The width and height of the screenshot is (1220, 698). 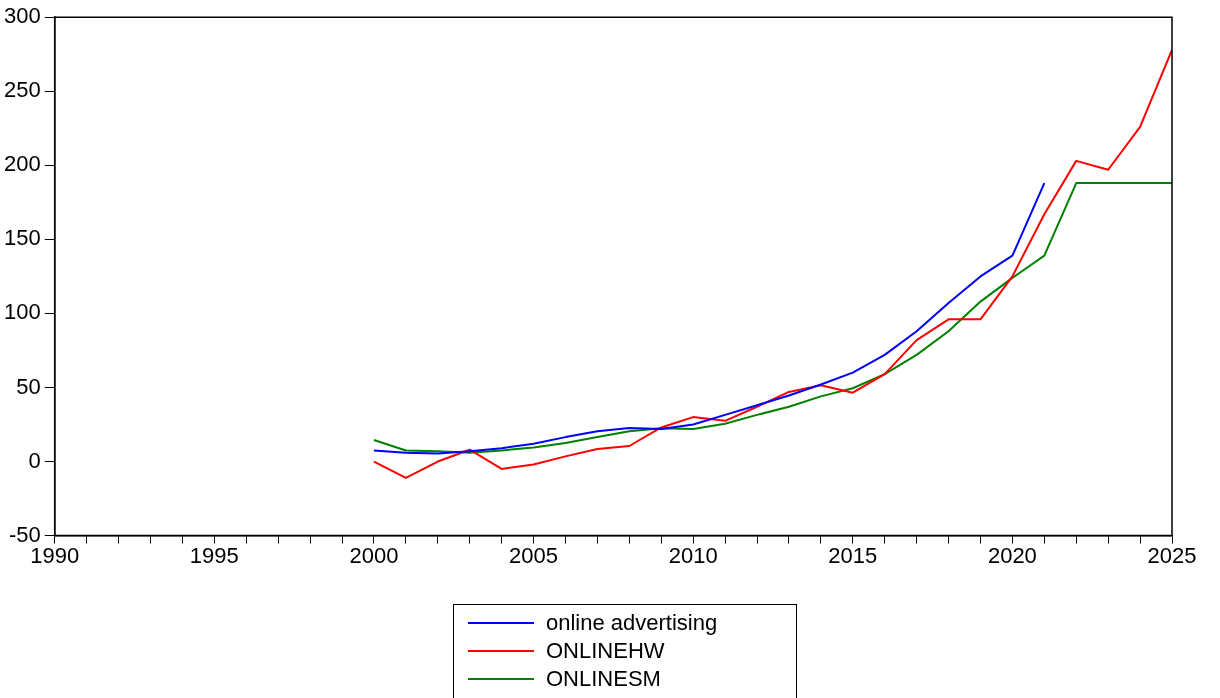 I want to click on y-tick-label: 300, so click(x=22, y=16).